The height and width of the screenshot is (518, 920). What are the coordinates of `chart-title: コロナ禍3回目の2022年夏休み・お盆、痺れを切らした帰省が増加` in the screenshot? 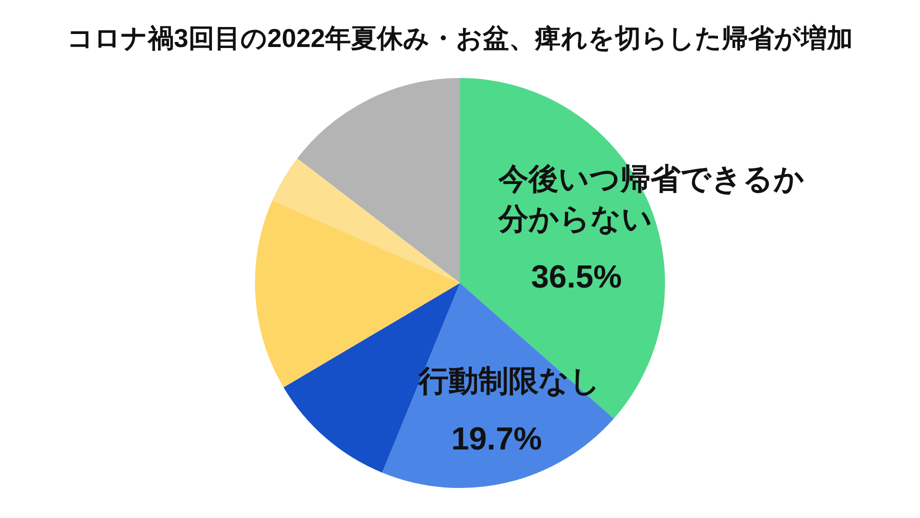 It's located at (460, 38).